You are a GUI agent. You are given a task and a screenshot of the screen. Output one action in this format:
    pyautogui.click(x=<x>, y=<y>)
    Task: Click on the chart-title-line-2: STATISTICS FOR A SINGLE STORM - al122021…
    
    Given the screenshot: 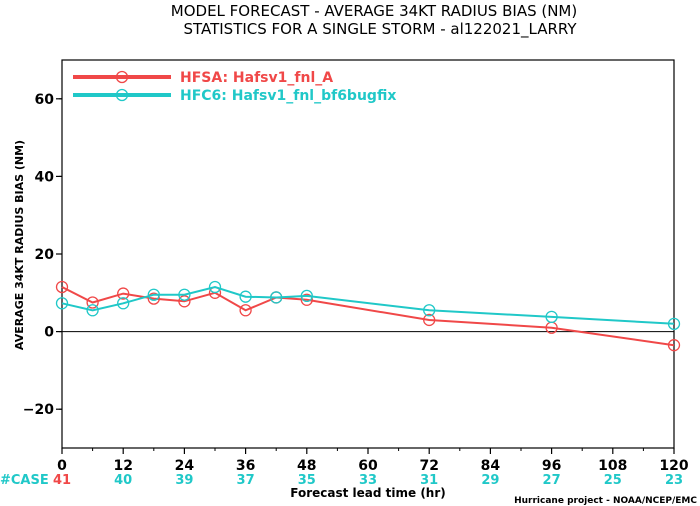 What is the action you would take?
    pyautogui.click(x=380, y=29)
    